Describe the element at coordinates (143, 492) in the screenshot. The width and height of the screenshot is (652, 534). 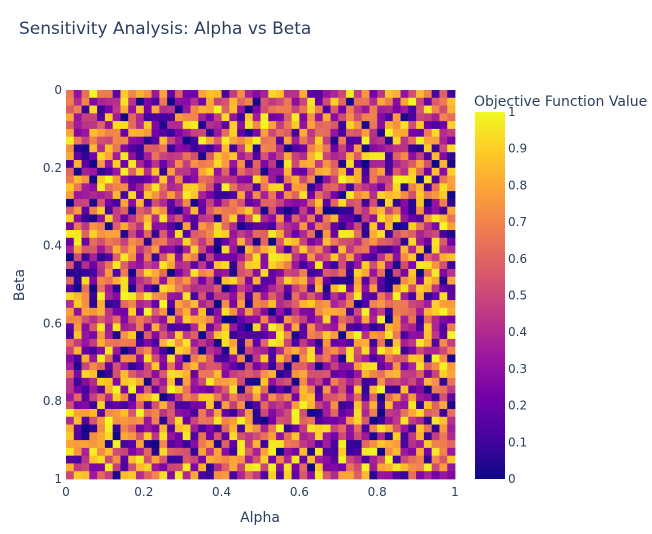
I see `x-tick-label: 0.2` at that location.